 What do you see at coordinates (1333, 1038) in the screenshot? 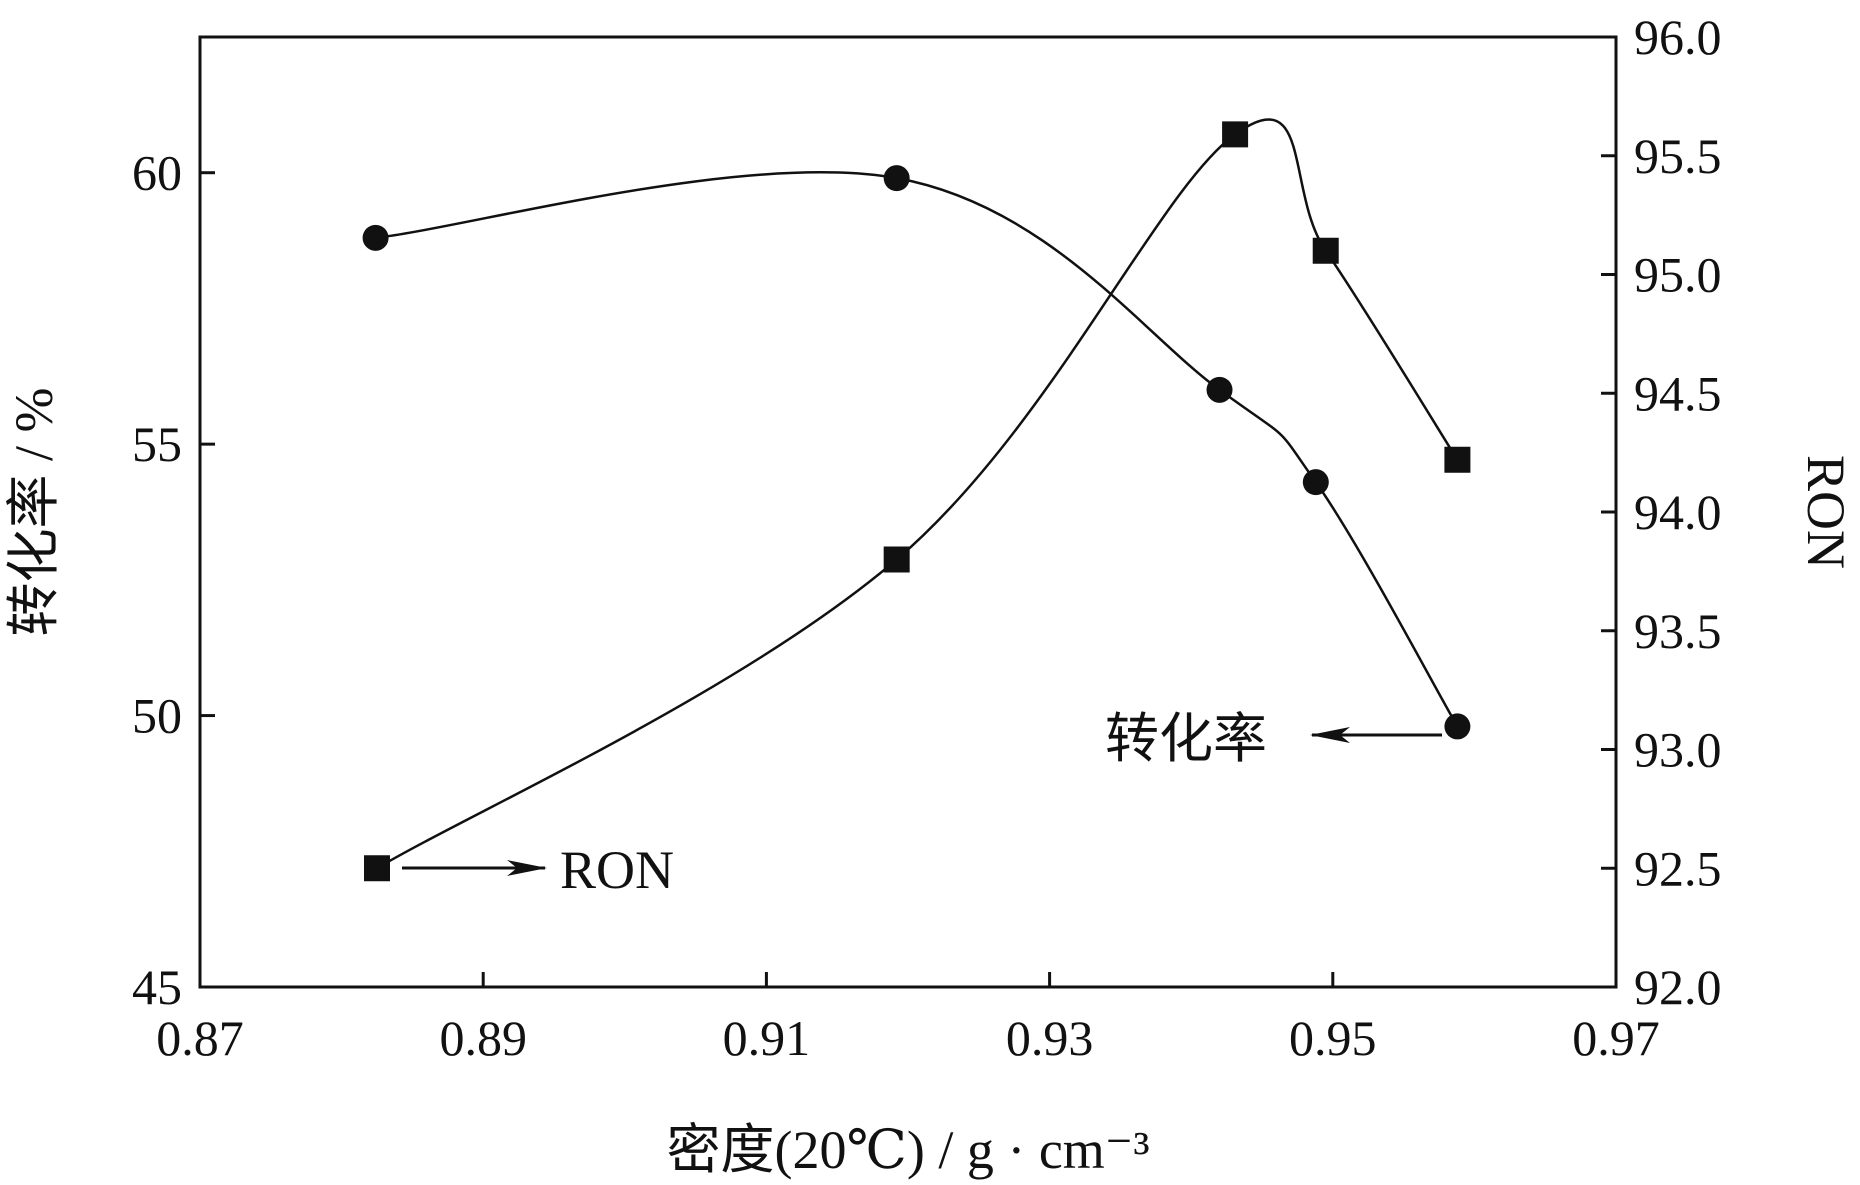
I see `x-tick-label: 0.95` at bounding box center [1333, 1038].